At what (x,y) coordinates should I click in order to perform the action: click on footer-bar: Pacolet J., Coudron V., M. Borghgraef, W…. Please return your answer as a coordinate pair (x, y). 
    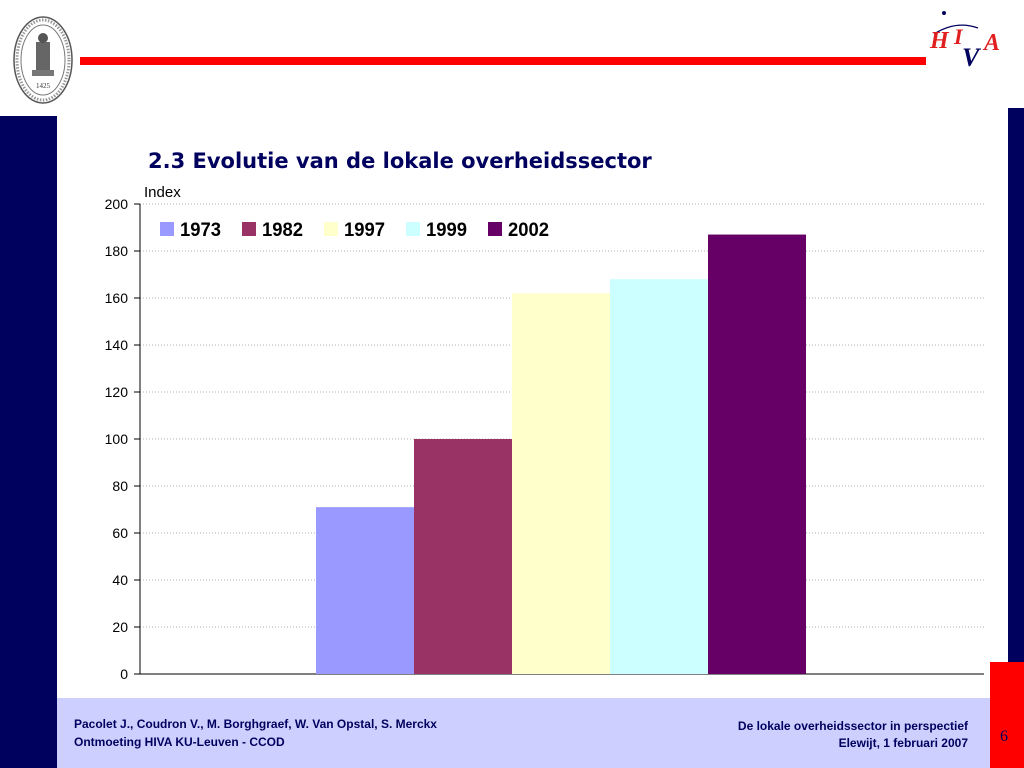
    Looking at the image, I should click on (523, 733).